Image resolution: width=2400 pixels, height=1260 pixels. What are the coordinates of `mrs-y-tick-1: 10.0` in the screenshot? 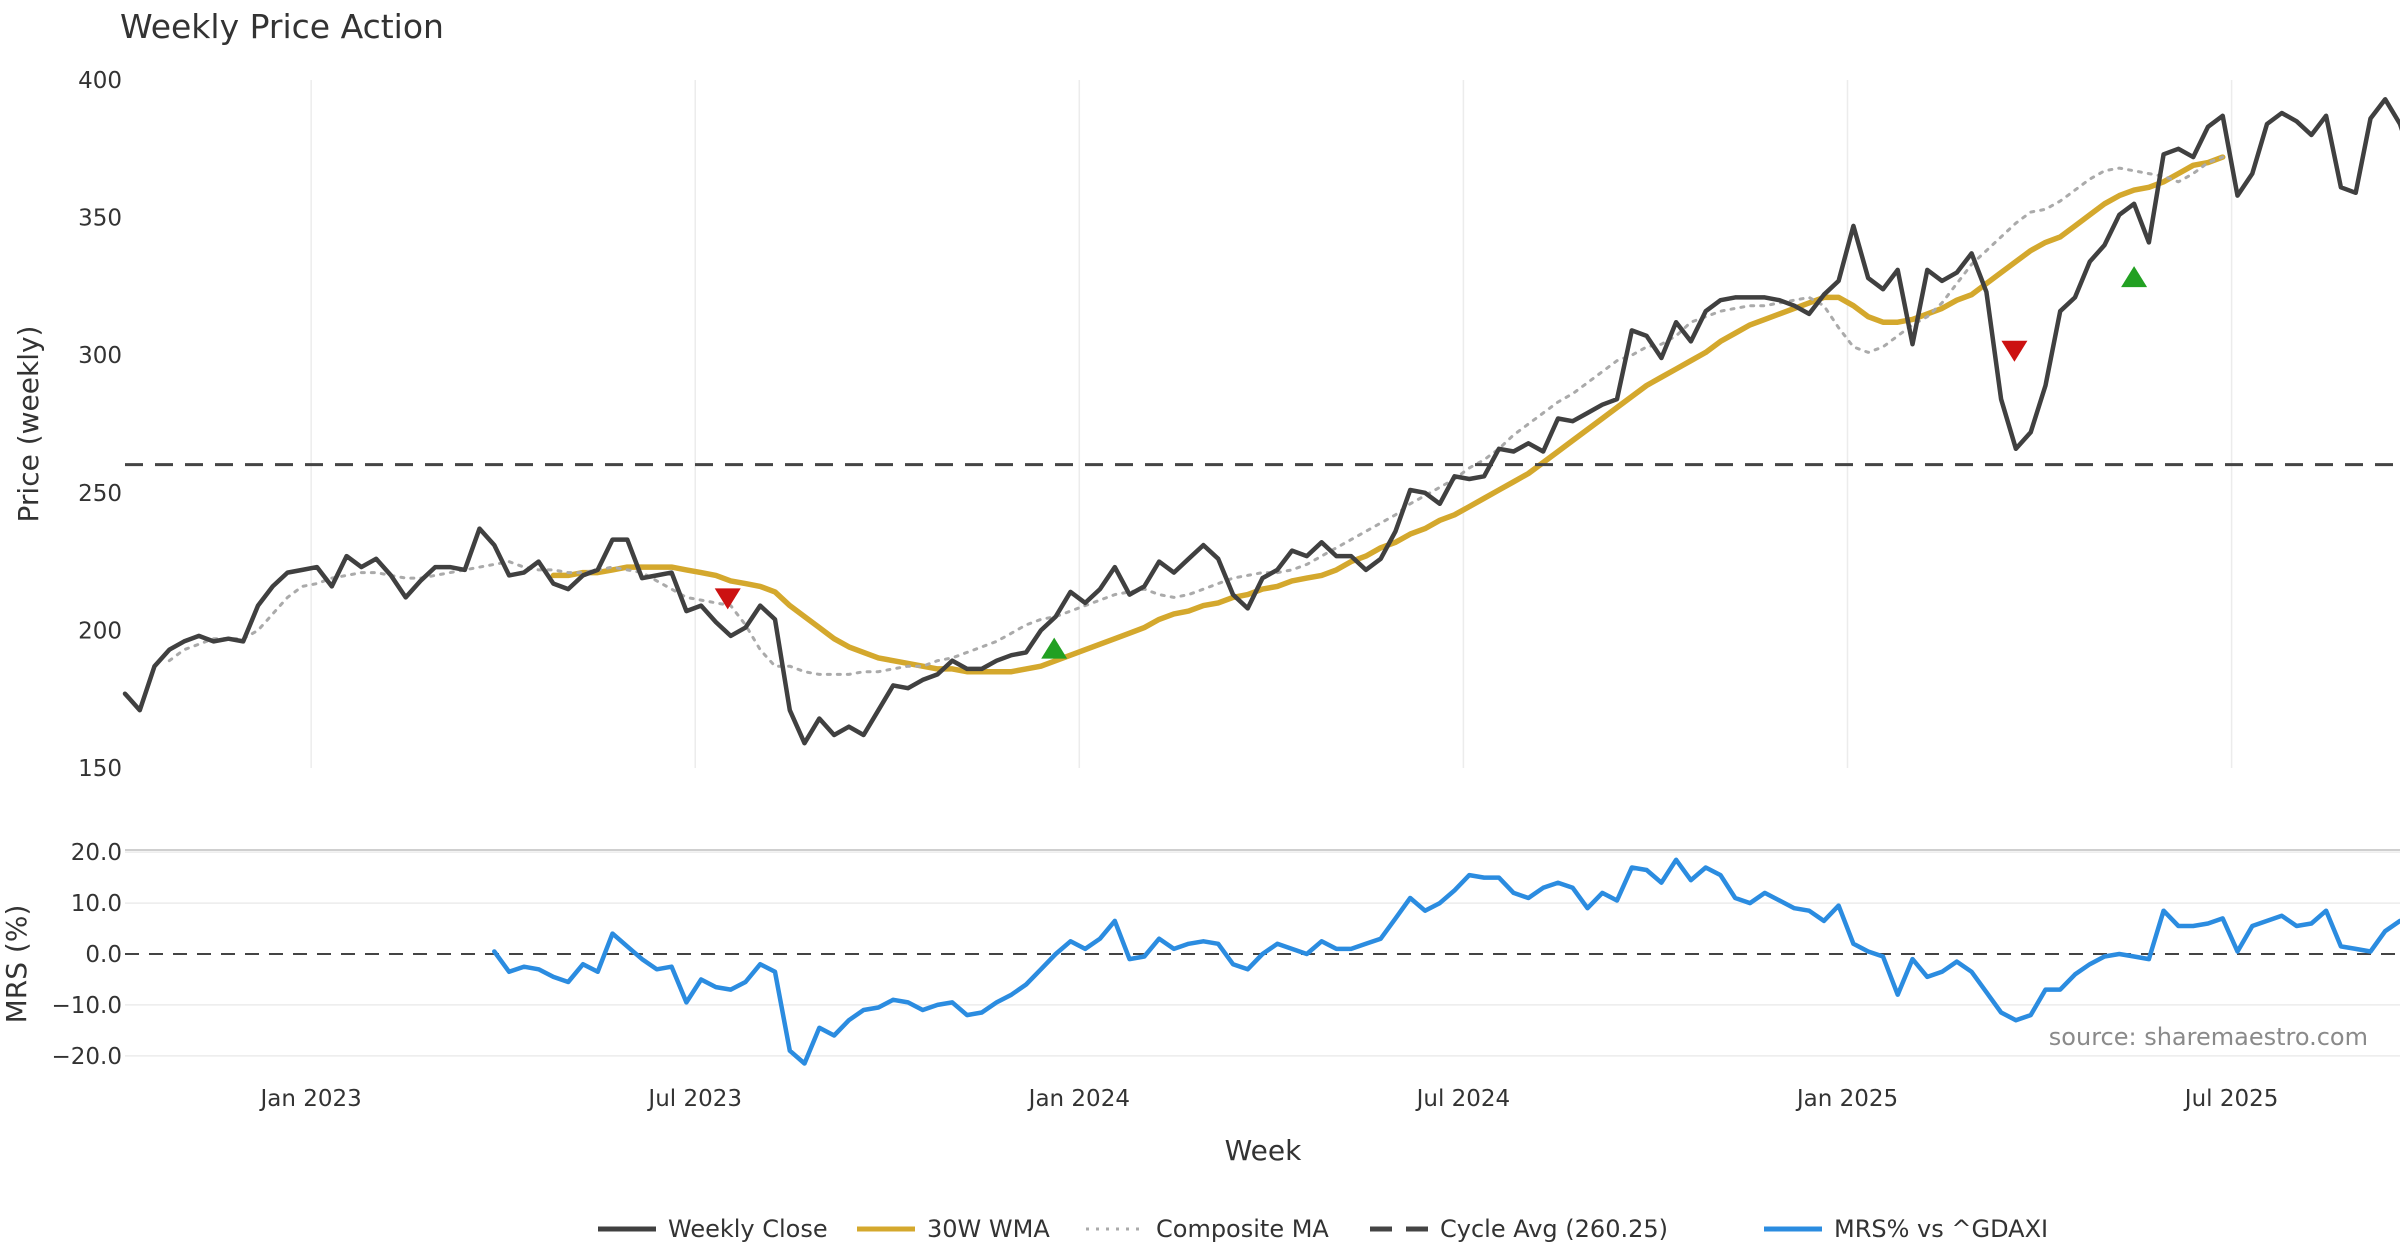 It's located at (96, 904).